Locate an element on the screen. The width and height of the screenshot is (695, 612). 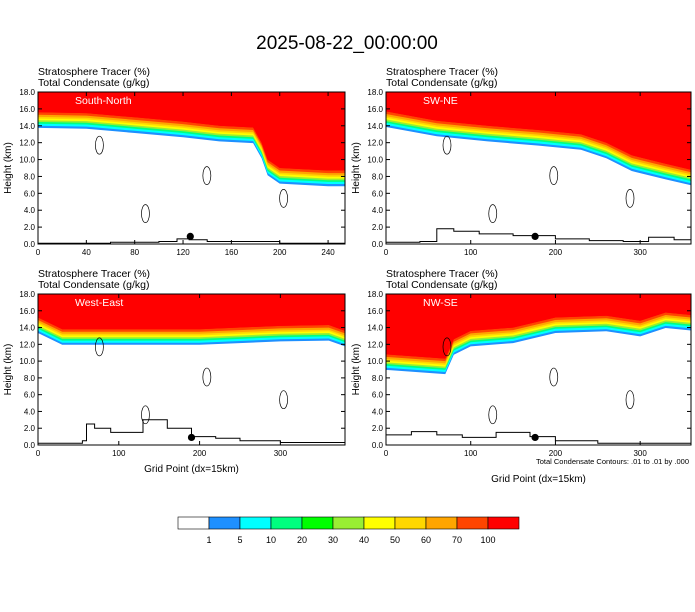
y-tick-label: 14.0 is located at coordinates (375, 328).